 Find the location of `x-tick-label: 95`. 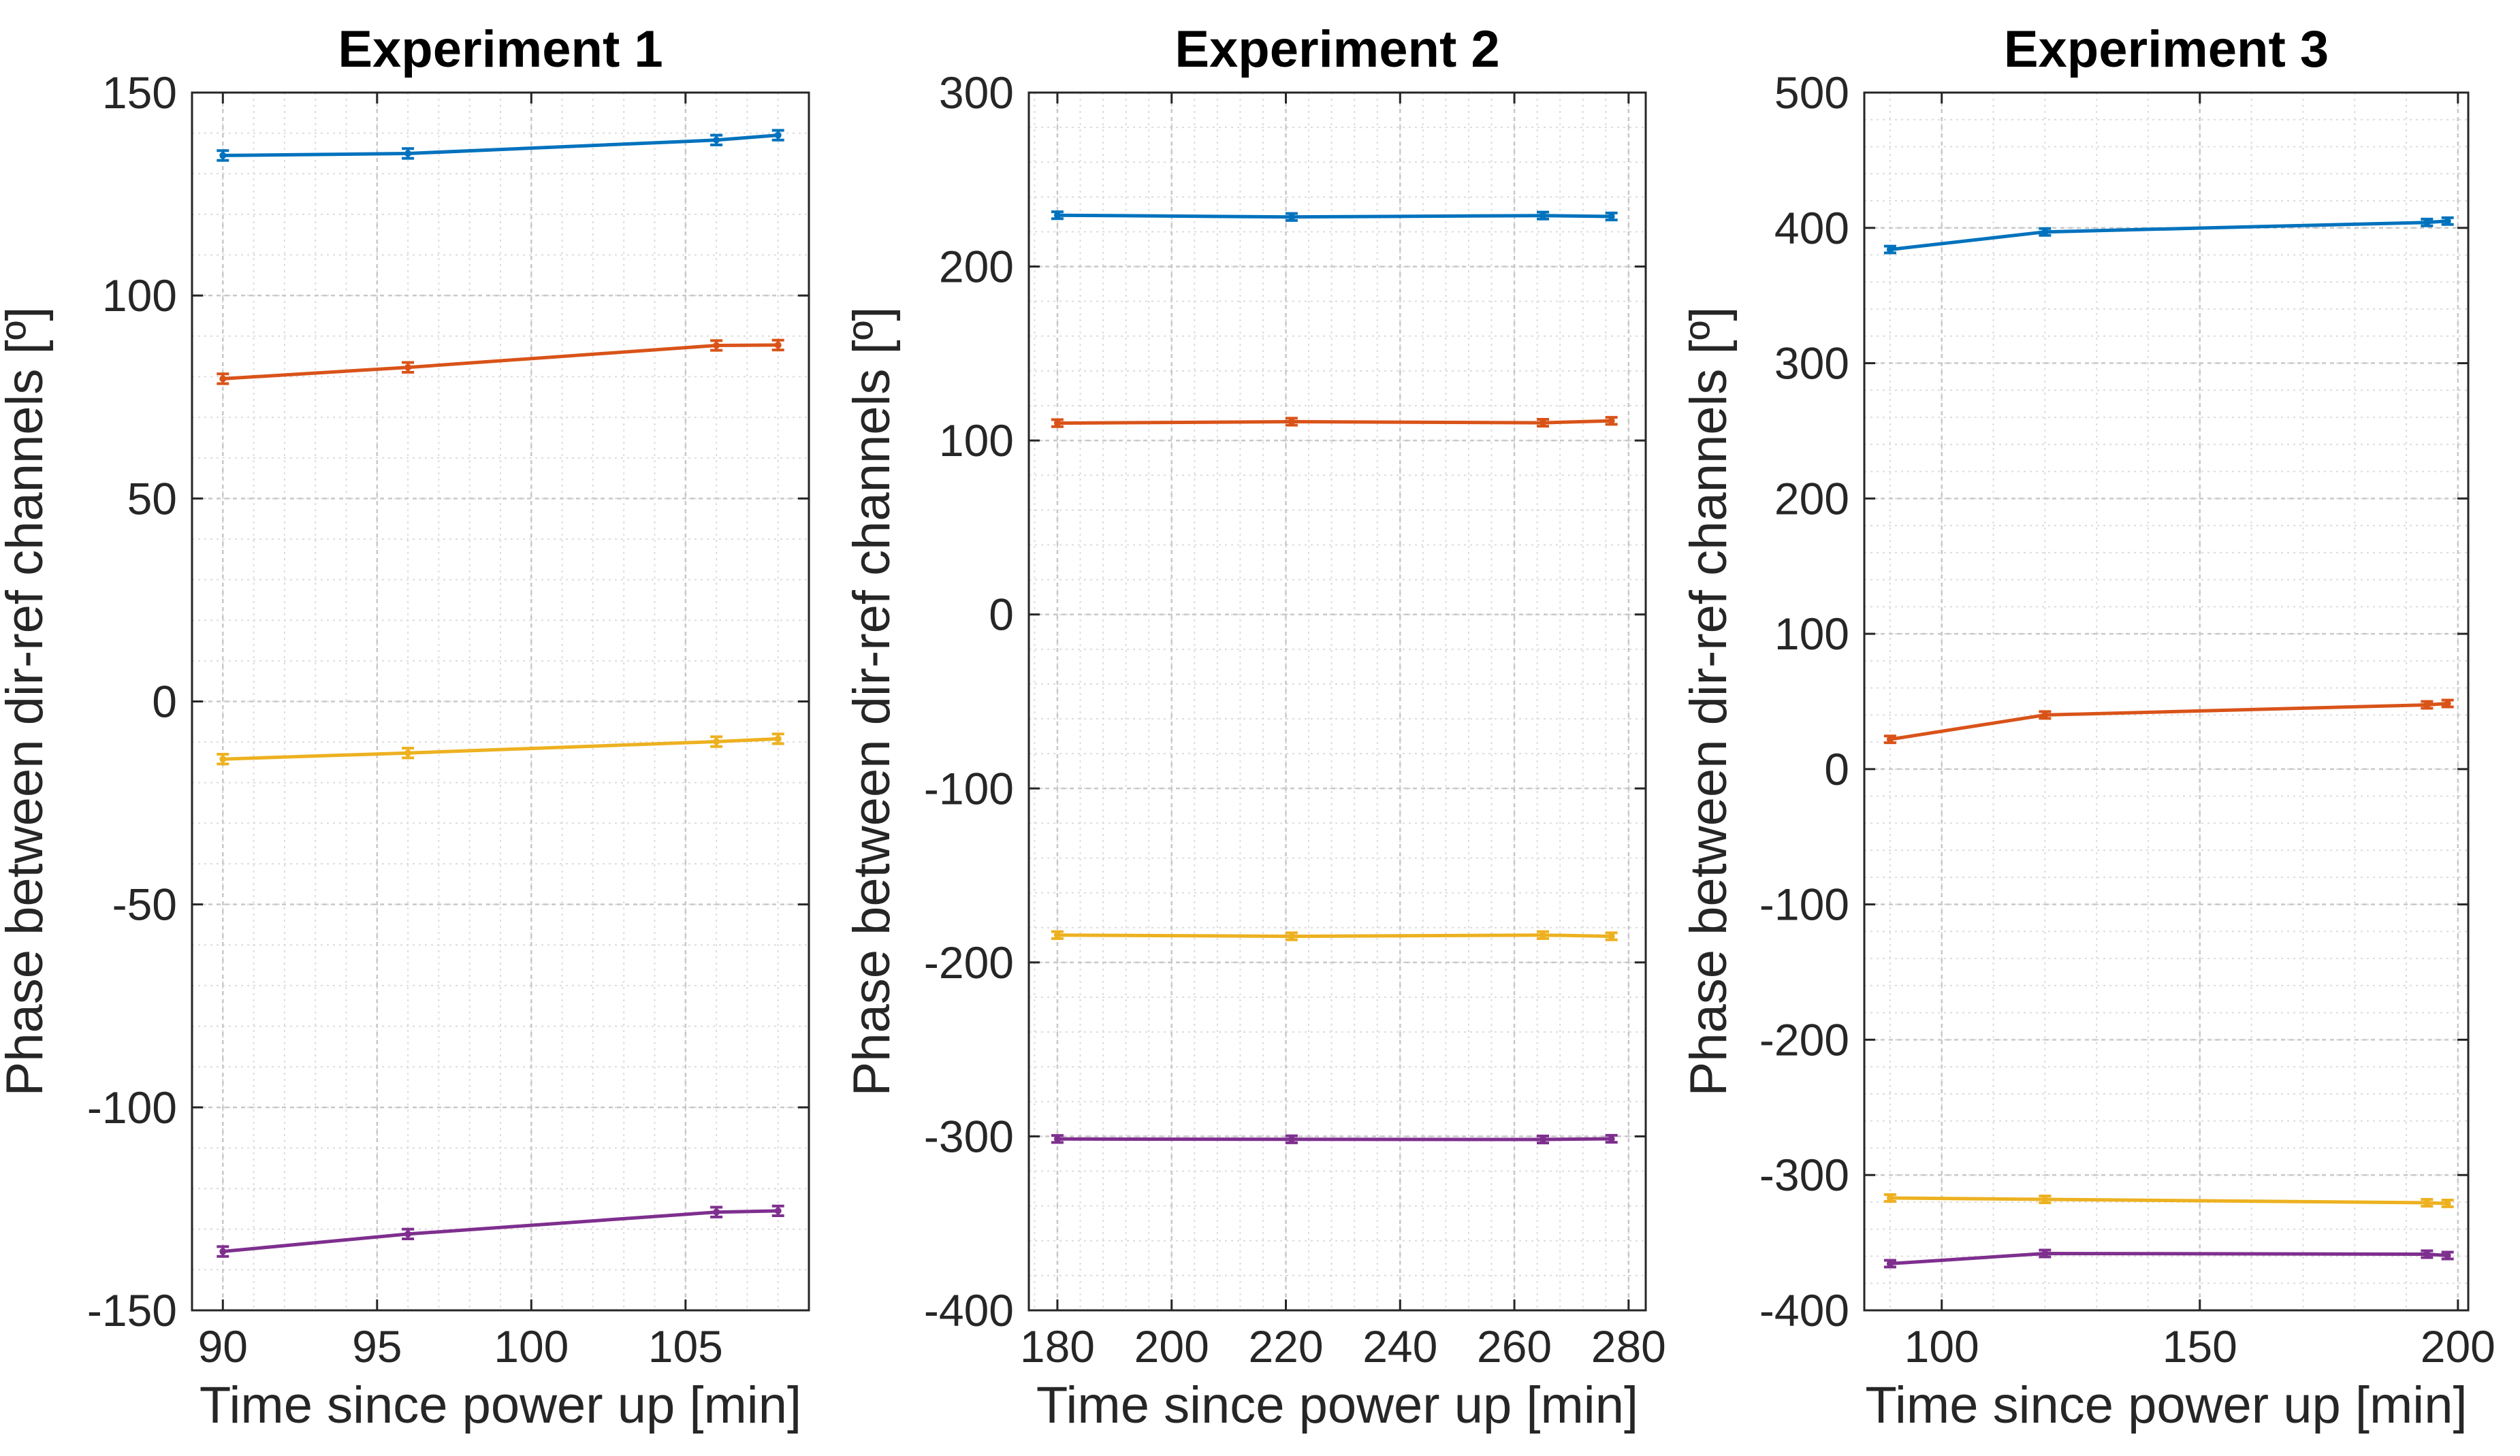

x-tick-label: 95 is located at coordinates (377, 1346).